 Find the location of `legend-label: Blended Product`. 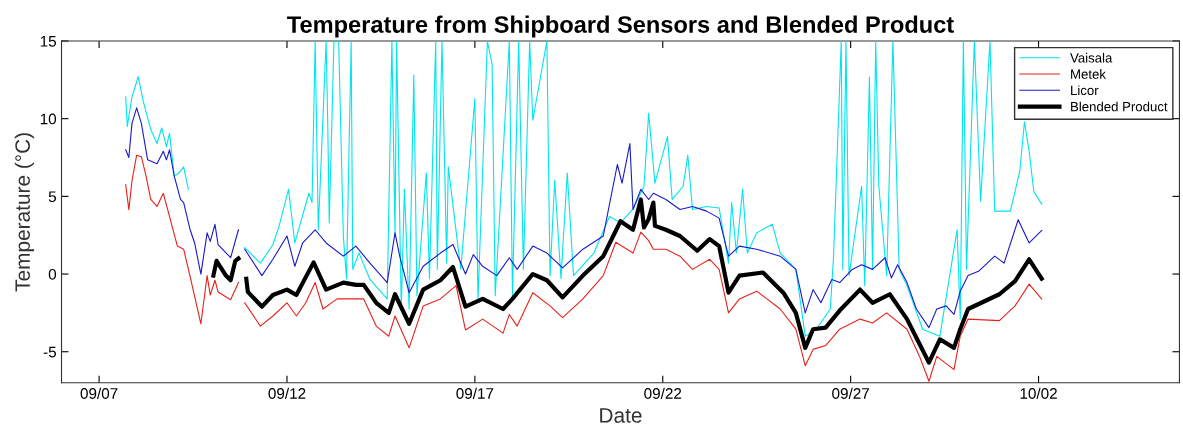

legend-label: Blended Product is located at coordinates (1119, 106).